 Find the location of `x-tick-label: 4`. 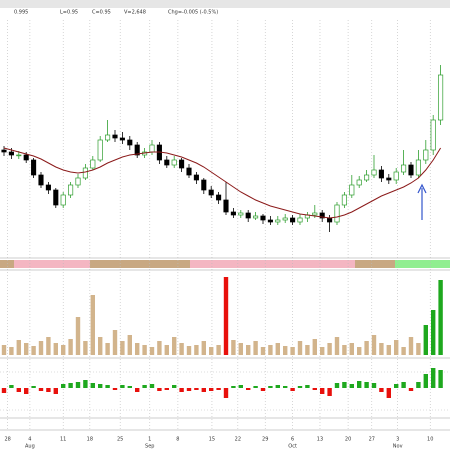

x-tick-label: 4 is located at coordinates (29, 440).